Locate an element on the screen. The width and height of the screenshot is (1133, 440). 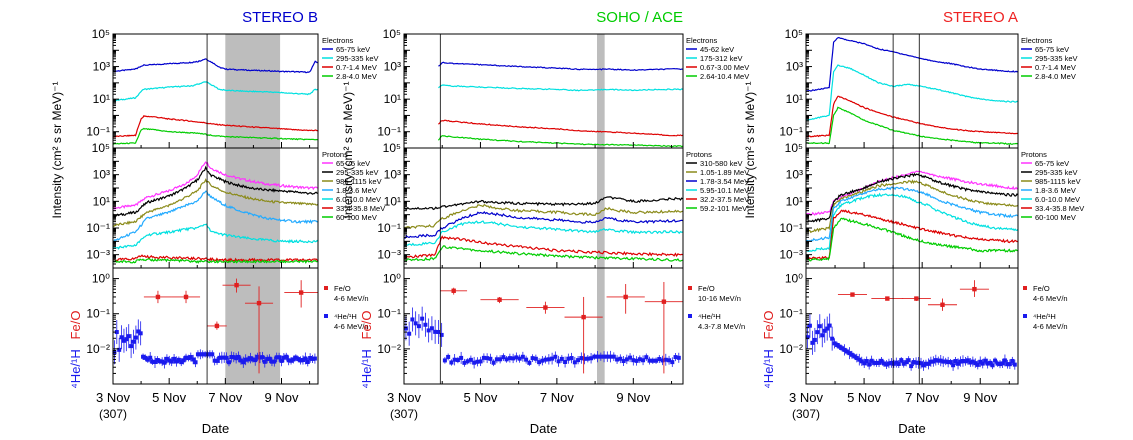
y-tick-label: 10⁻² is located at coordinates (791, 349).